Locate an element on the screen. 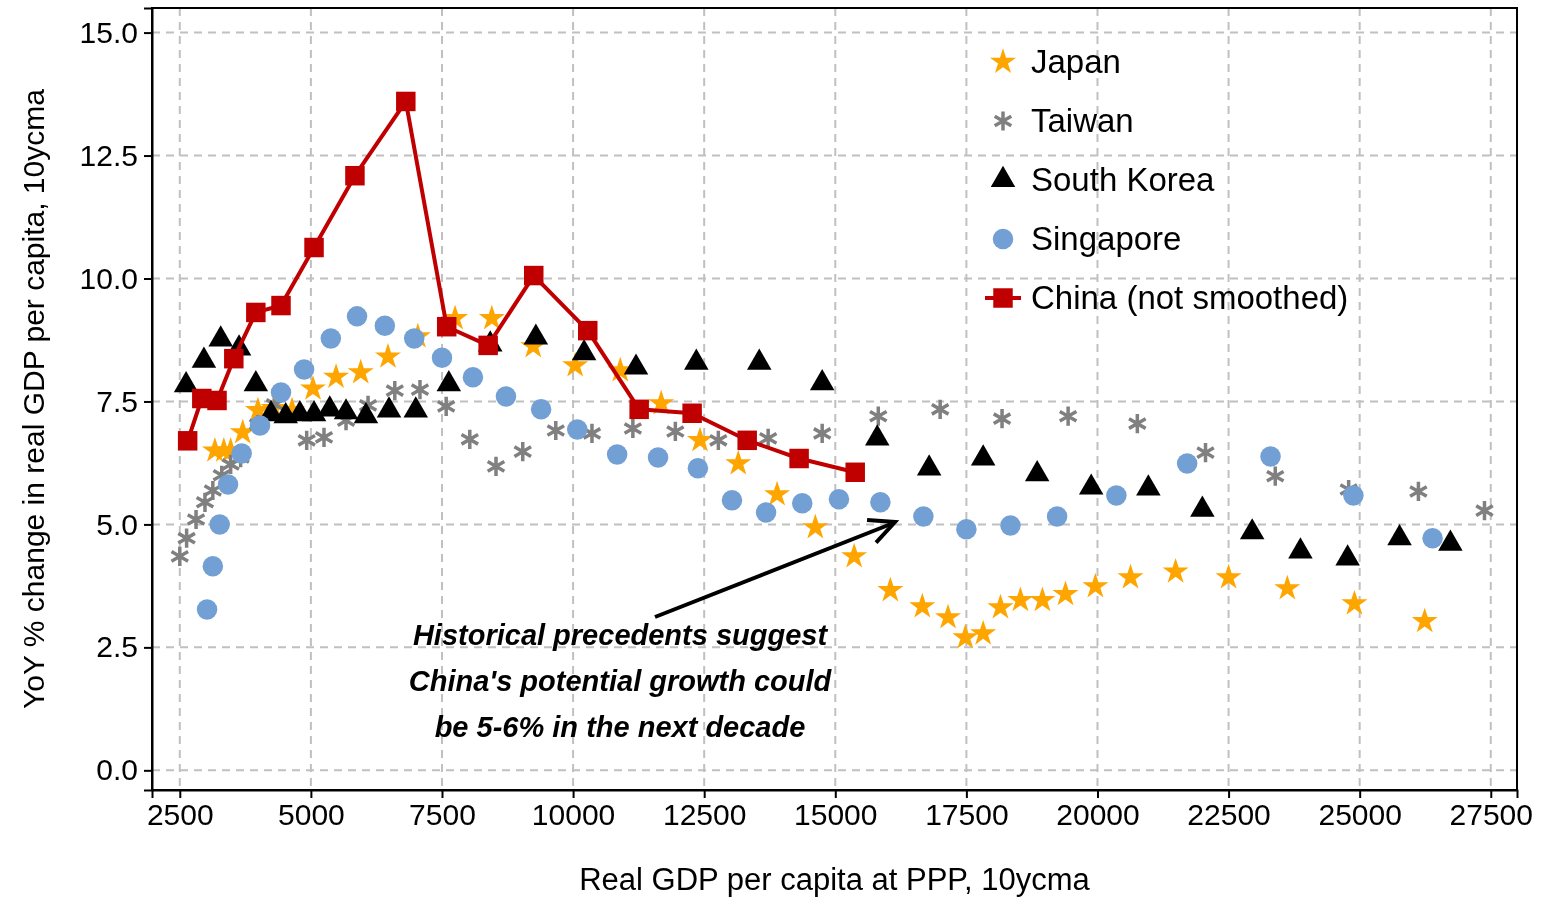  legend-label: South Korea is located at coordinates (1123, 179).